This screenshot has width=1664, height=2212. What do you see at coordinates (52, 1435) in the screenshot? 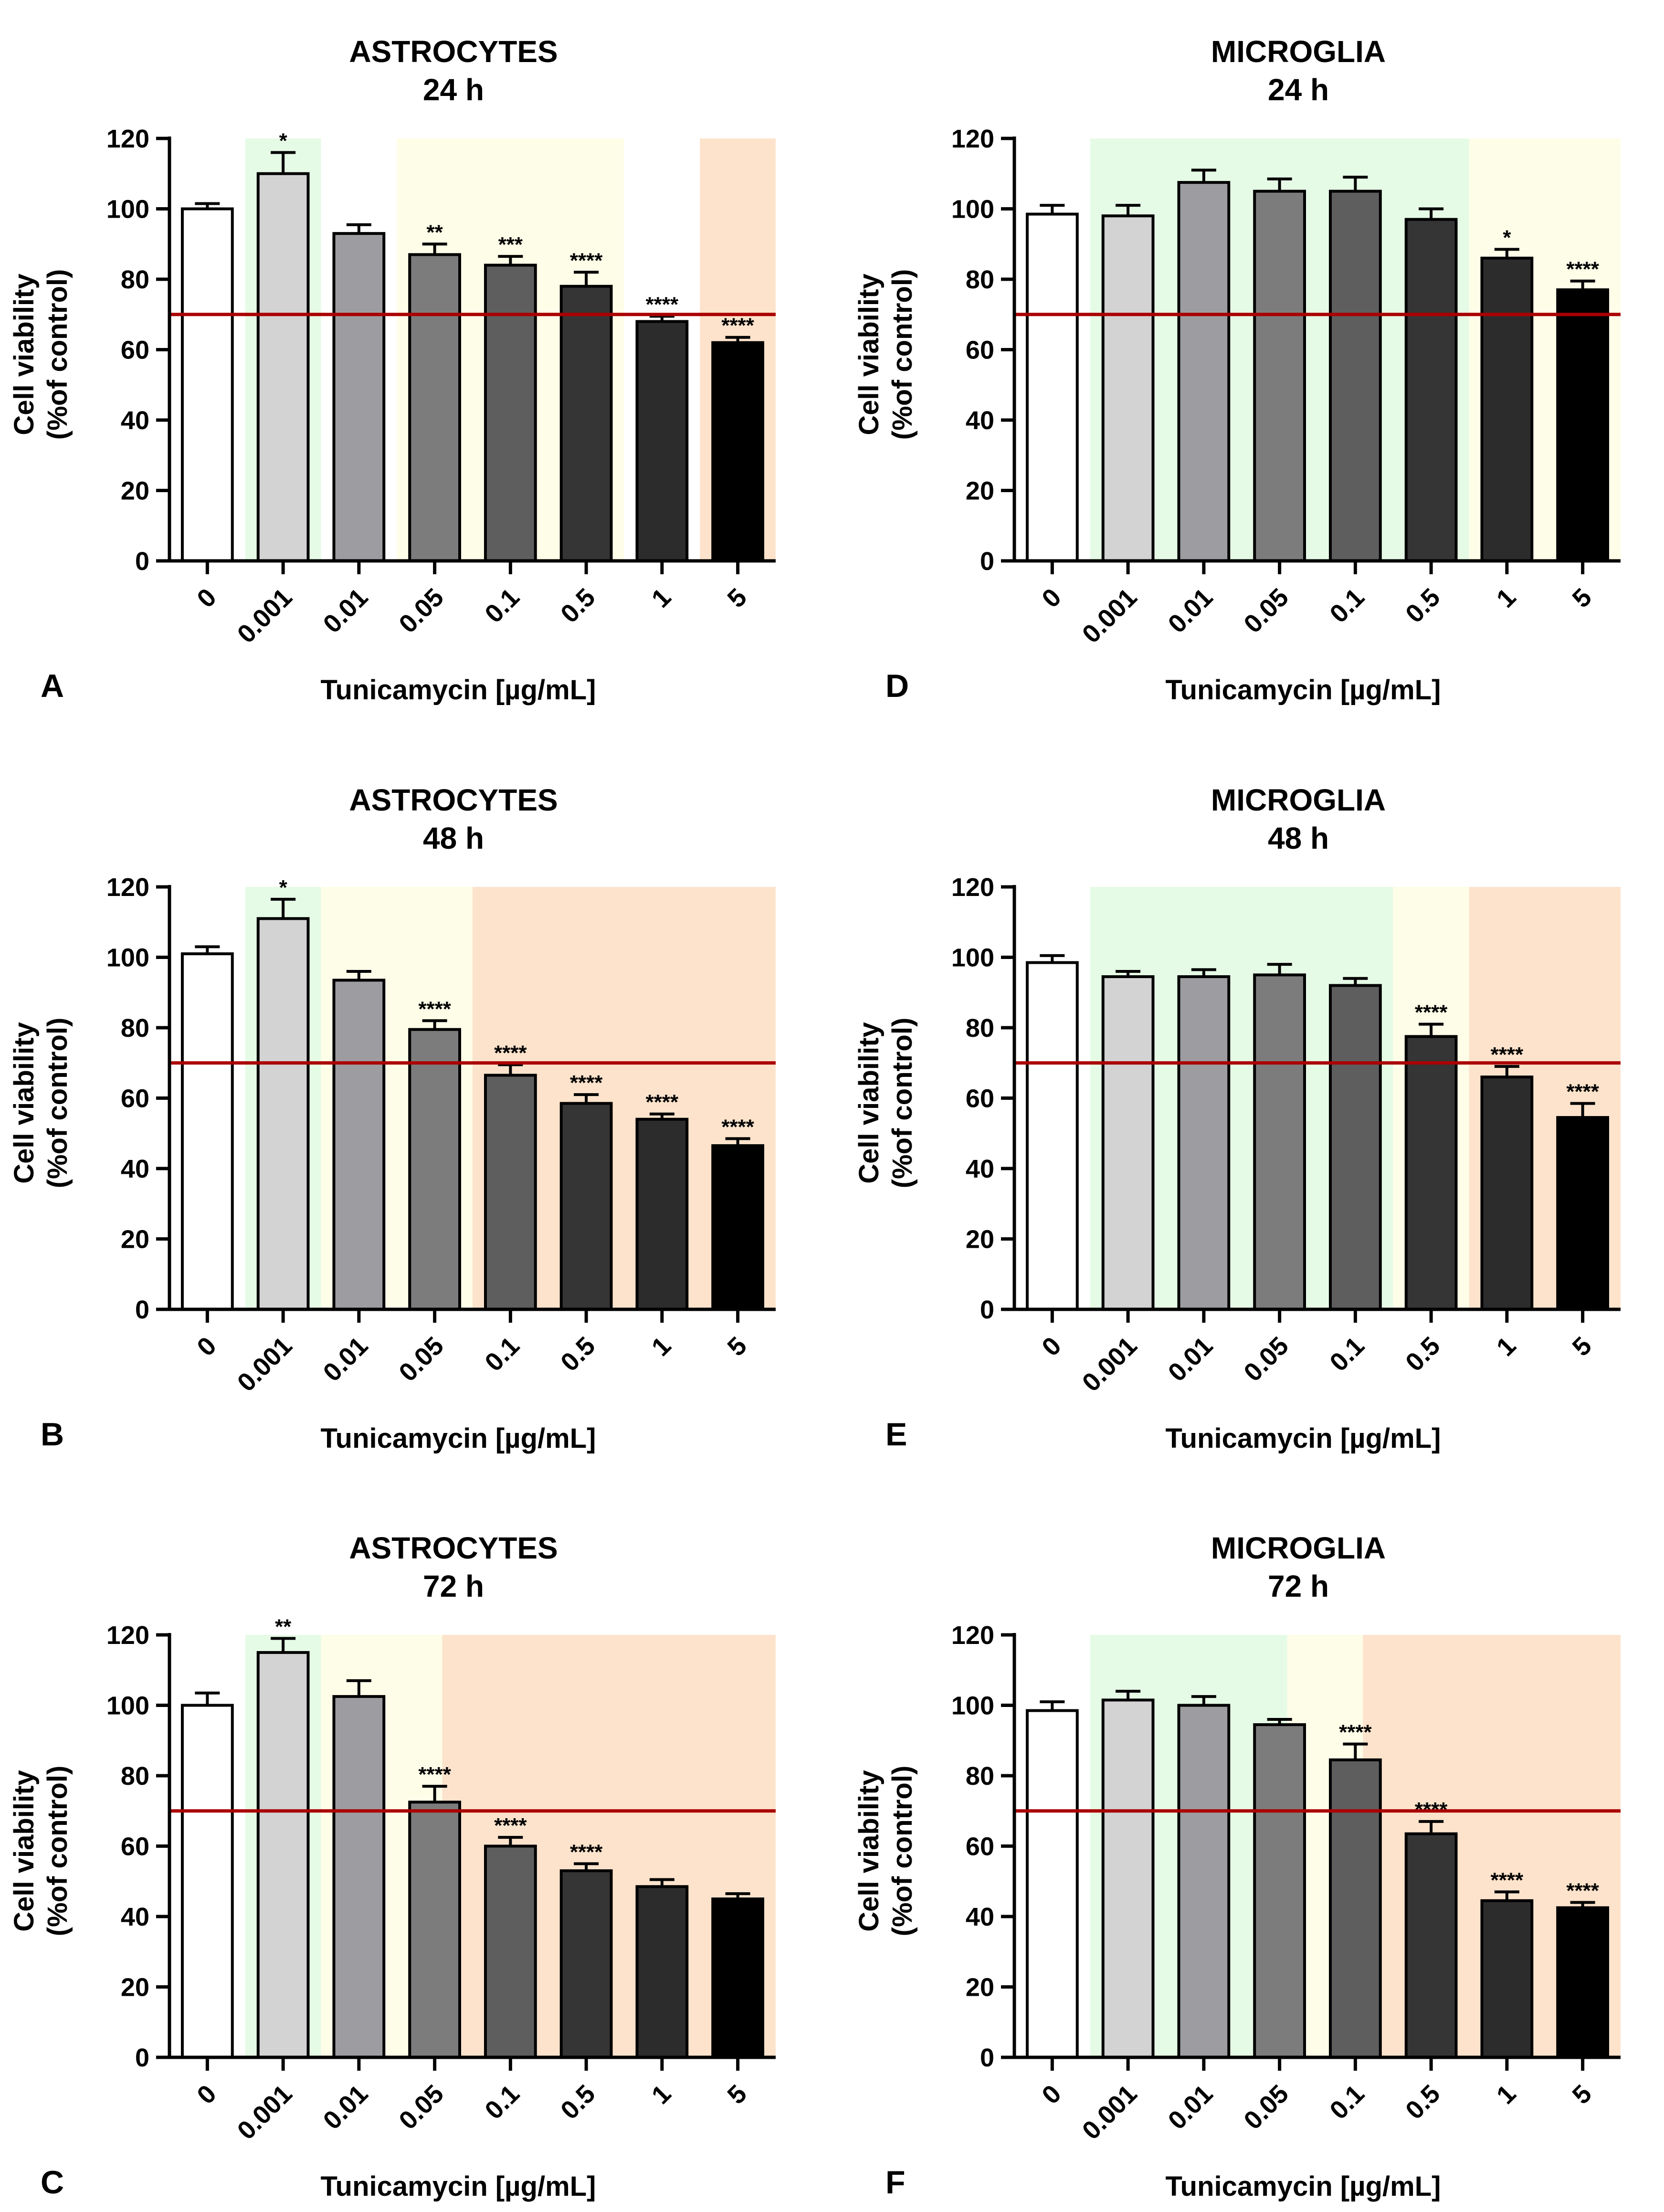
I see `panel-label: B` at bounding box center [52, 1435].